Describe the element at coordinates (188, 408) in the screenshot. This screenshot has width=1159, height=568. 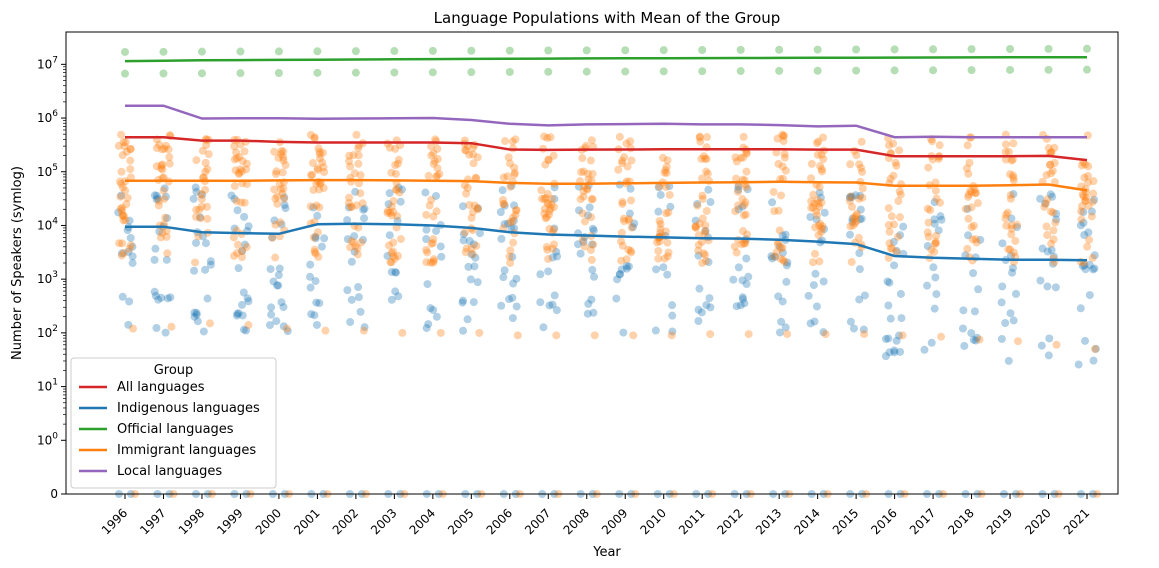
I see `legend-label-indigenous-languages: Indigenous languages` at that location.